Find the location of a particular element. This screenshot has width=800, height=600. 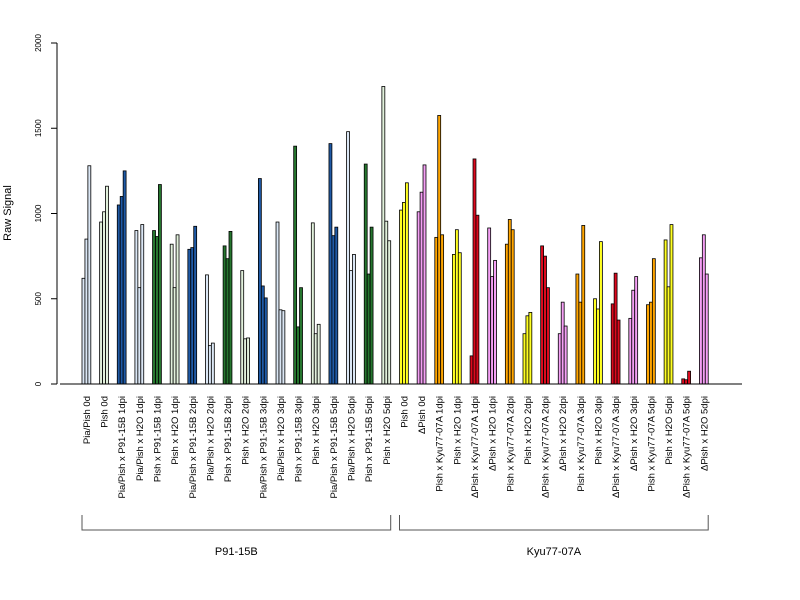

group-label: P91-15B is located at coordinates (236, 552).